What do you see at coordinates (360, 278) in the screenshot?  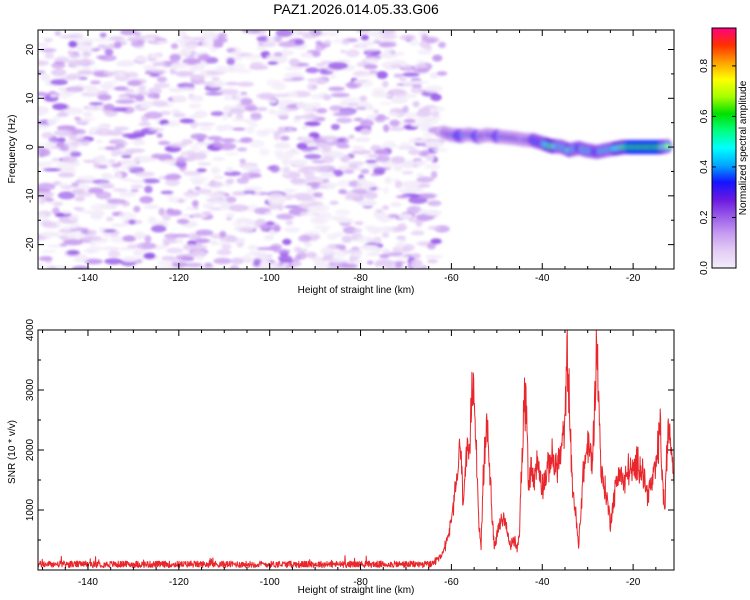 I see `x-tick-label: -80` at bounding box center [360, 278].